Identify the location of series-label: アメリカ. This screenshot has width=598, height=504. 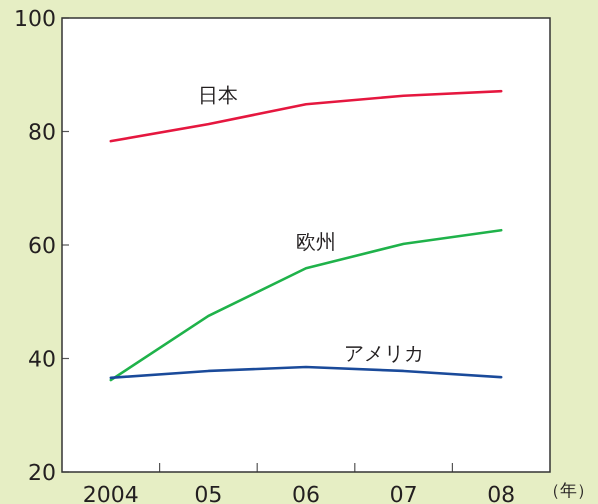
(384, 352).